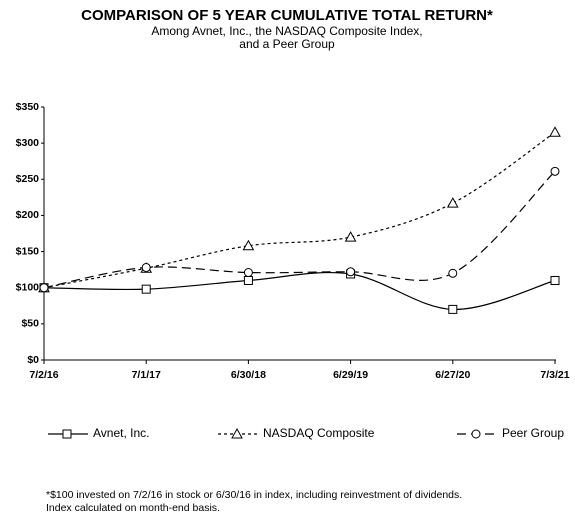  What do you see at coordinates (554, 375) in the screenshot?
I see `x-tick-label: 7/3/21` at bounding box center [554, 375].